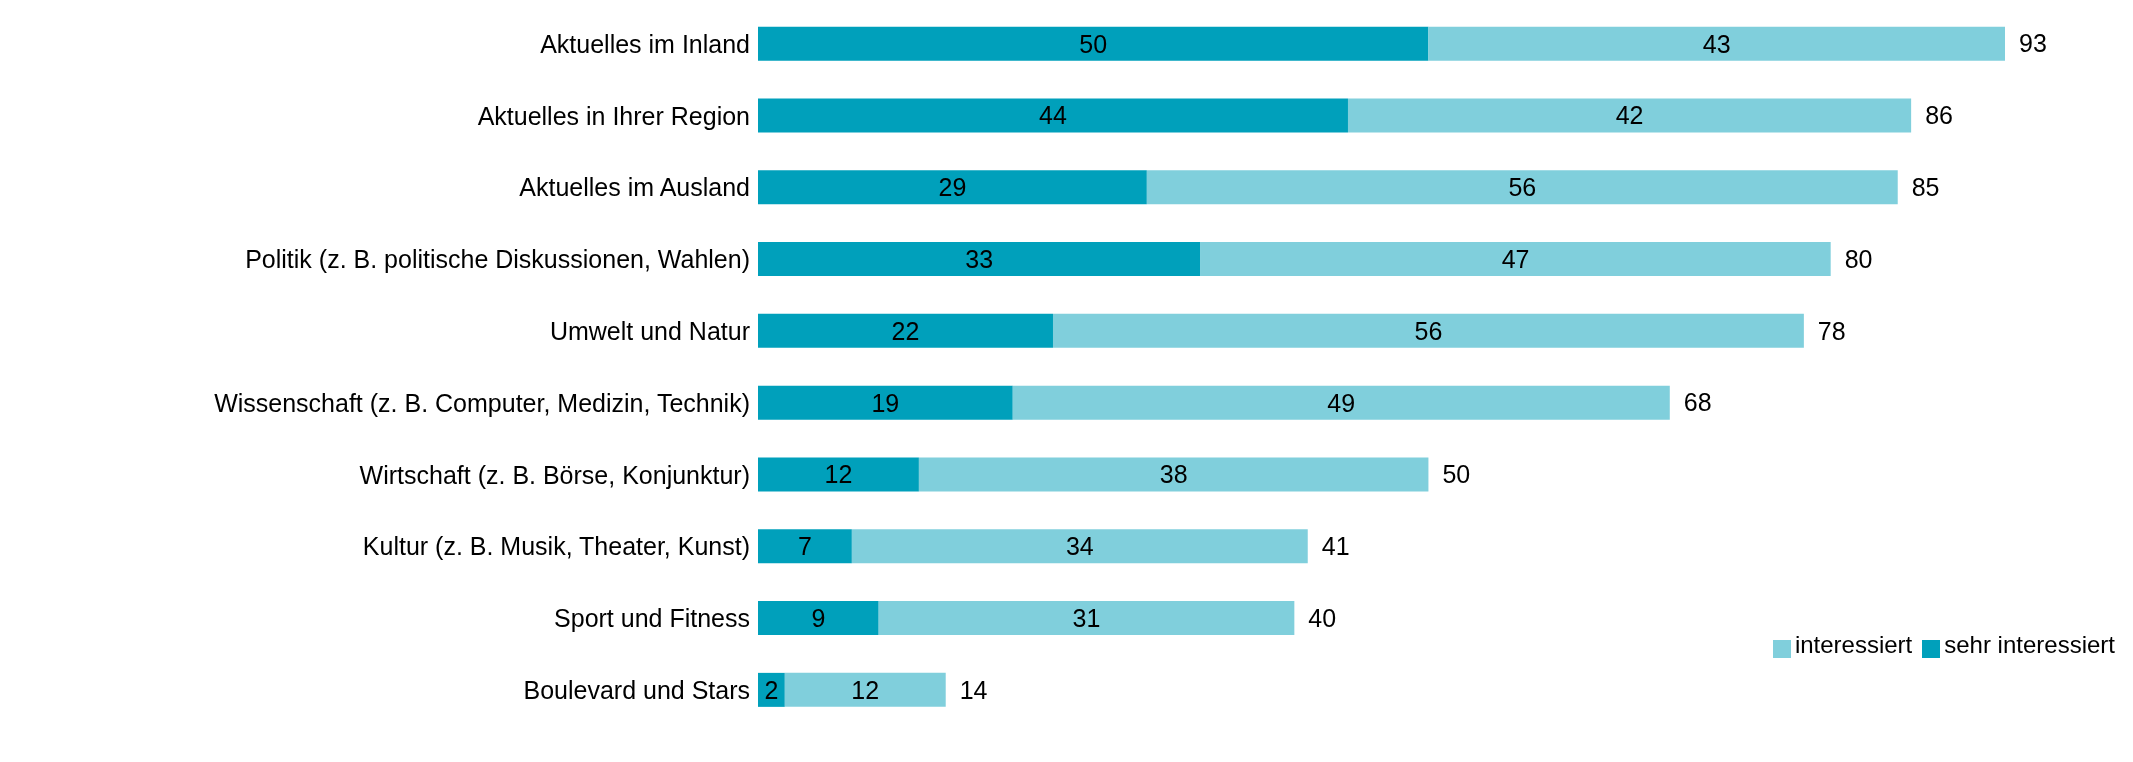 This screenshot has width=2133, height=762. What do you see at coordinates (1853, 644) in the screenshot?
I see `legend-label: interessiert` at bounding box center [1853, 644].